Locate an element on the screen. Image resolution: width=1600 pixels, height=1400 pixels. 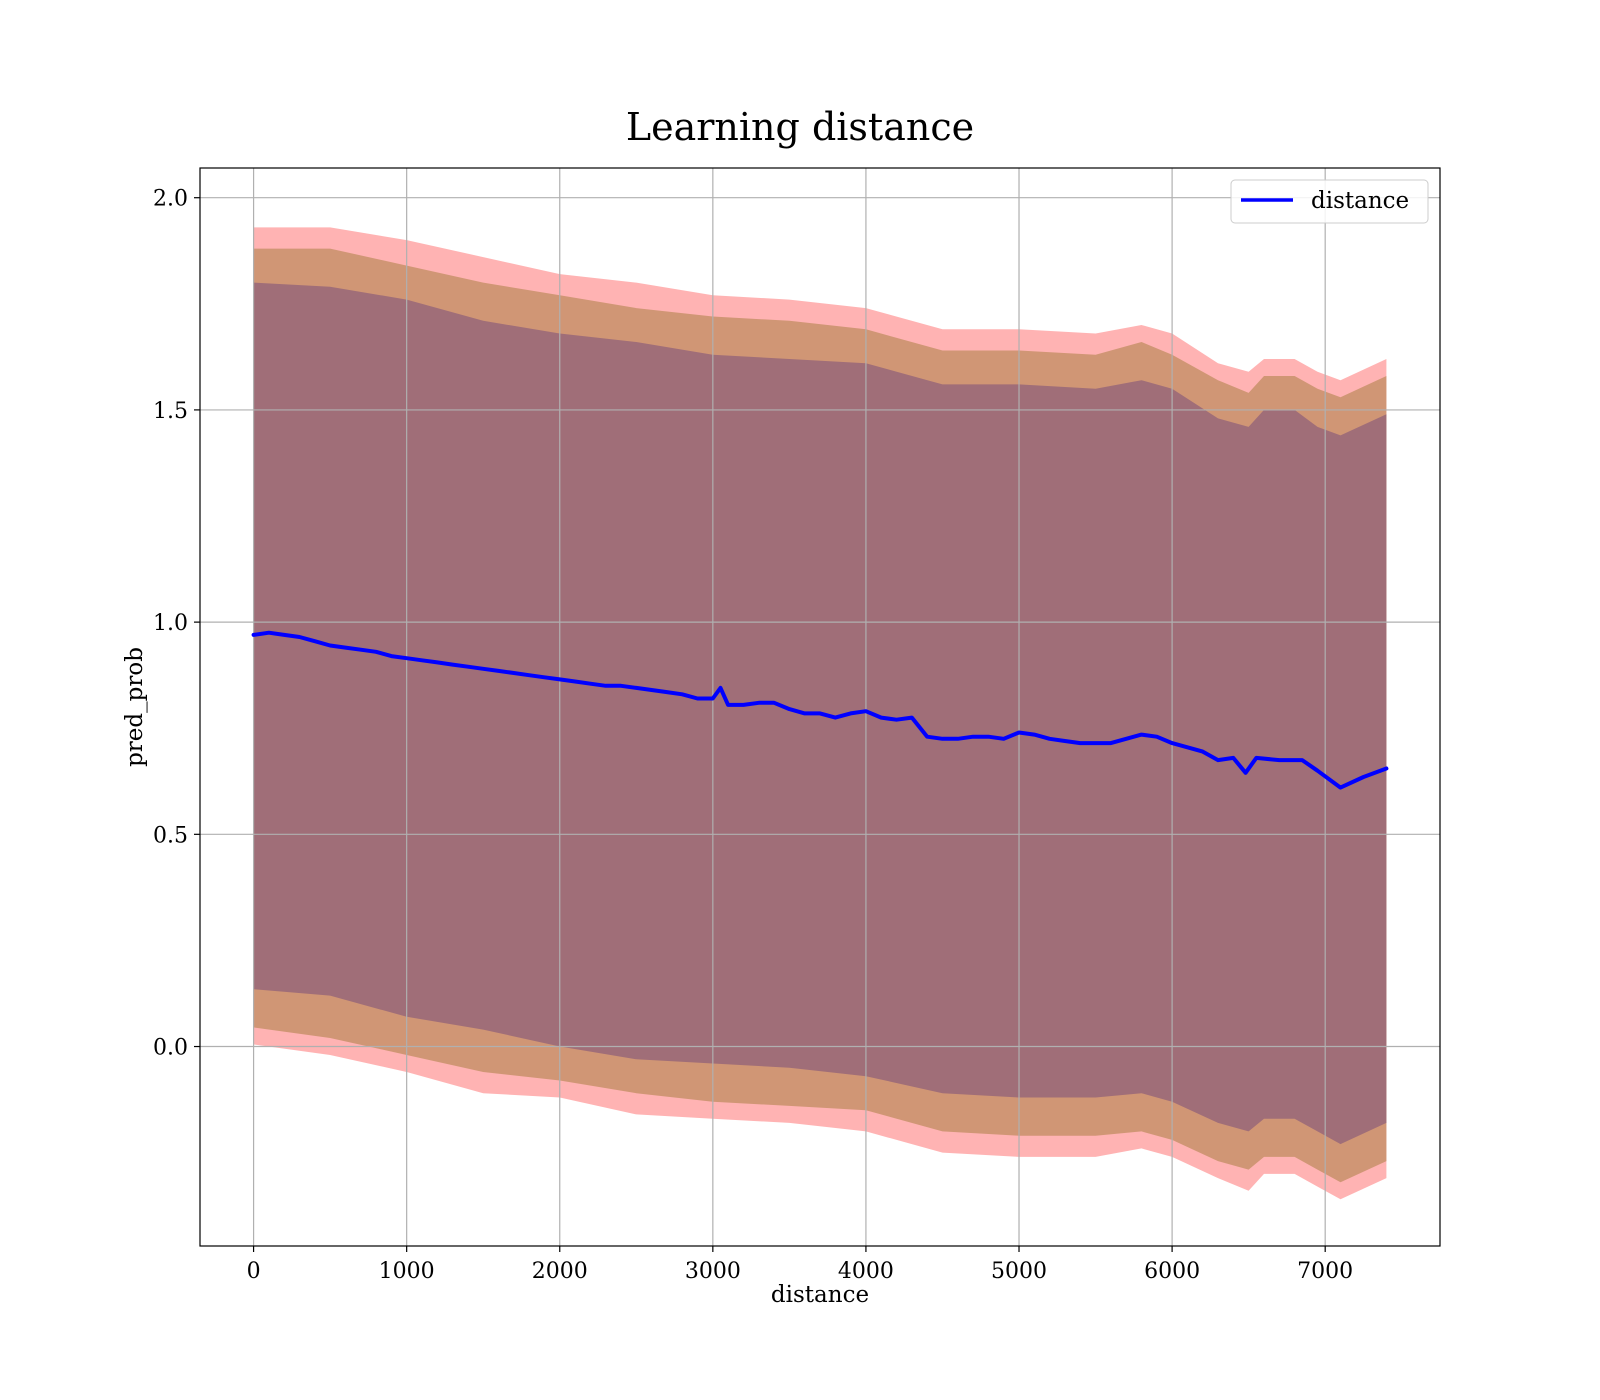
series-line-distance is located at coordinates (820, 710).